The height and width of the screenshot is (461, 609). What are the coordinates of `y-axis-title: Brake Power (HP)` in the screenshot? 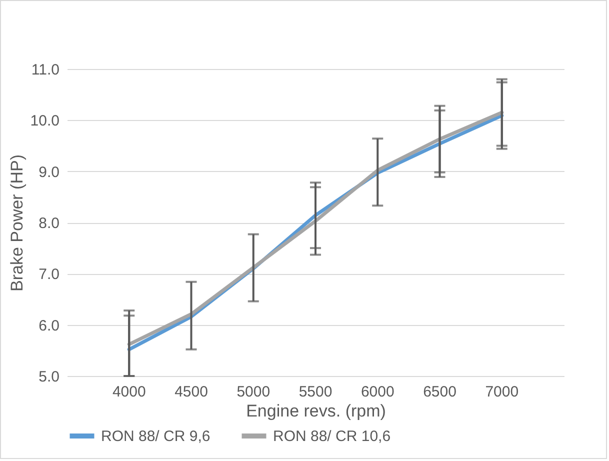 It's located at (16, 223).